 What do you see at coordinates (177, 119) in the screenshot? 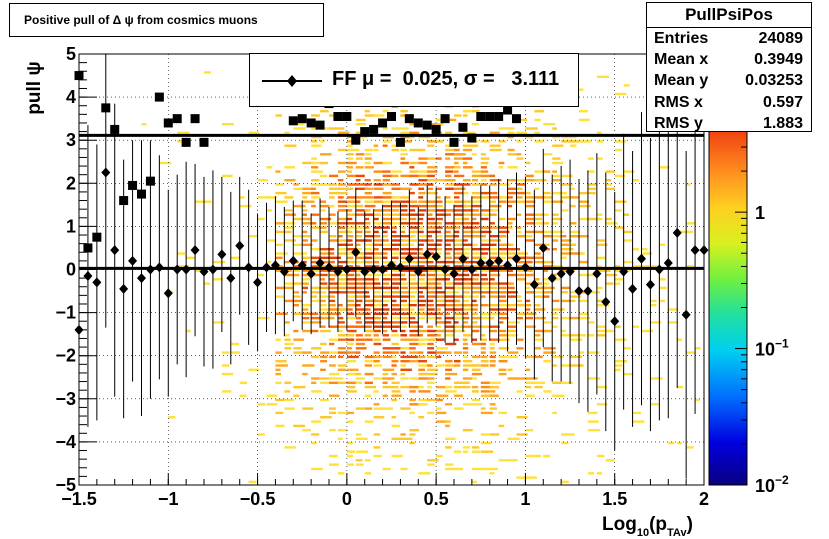
I see `square-point` at bounding box center [177, 119].